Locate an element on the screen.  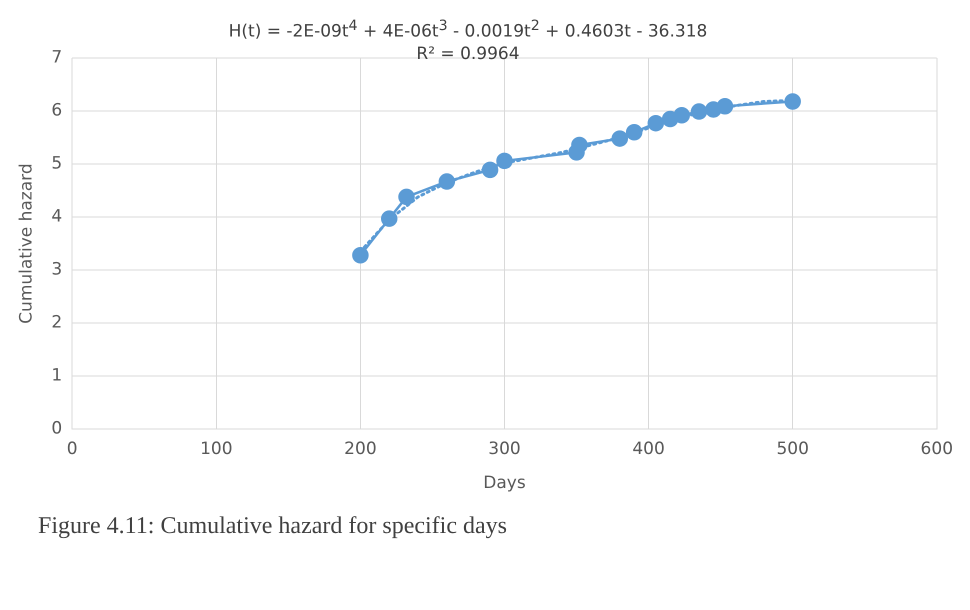
caption: Figure 4.11: Cumulative hazard for specific days is located at coordinates (272, 526).